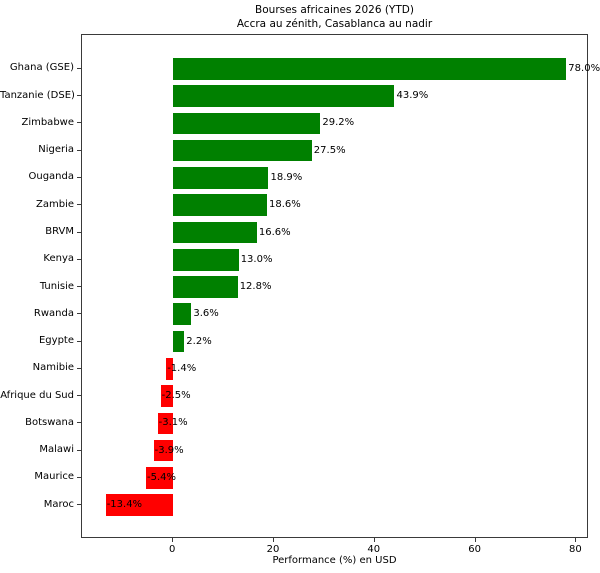 The width and height of the screenshot is (600, 573). What do you see at coordinates (56, 340) in the screenshot?
I see `ytick-label-egypte: Egypte` at bounding box center [56, 340].